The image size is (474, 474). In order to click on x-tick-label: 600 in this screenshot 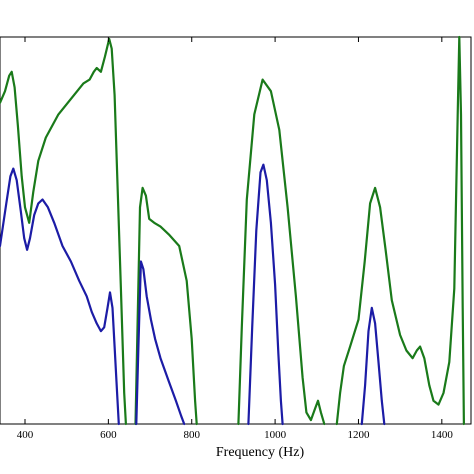, I will do `click(108, 435)`.